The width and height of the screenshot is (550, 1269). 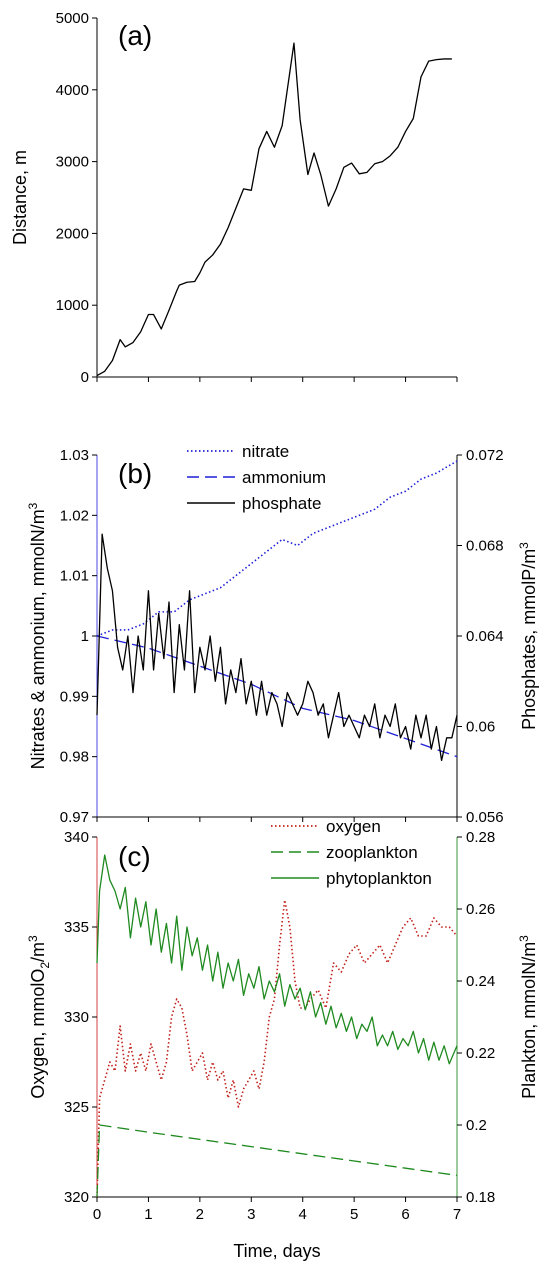 What do you see at coordinates (379, 878) in the screenshot?
I see `legend-label-phytoplankton: phytoplankton` at bounding box center [379, 878].